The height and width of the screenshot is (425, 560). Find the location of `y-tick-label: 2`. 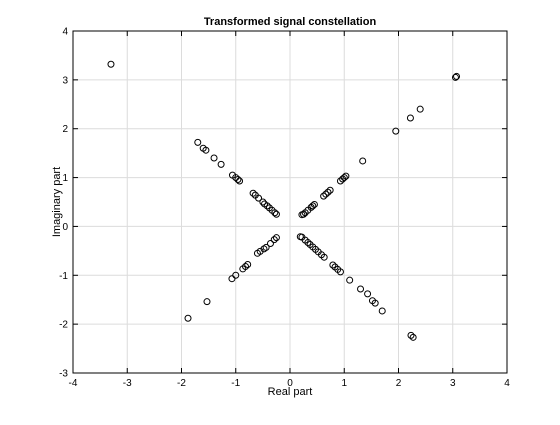

y-tick-label: 2 is located at coordinates (65, 129).